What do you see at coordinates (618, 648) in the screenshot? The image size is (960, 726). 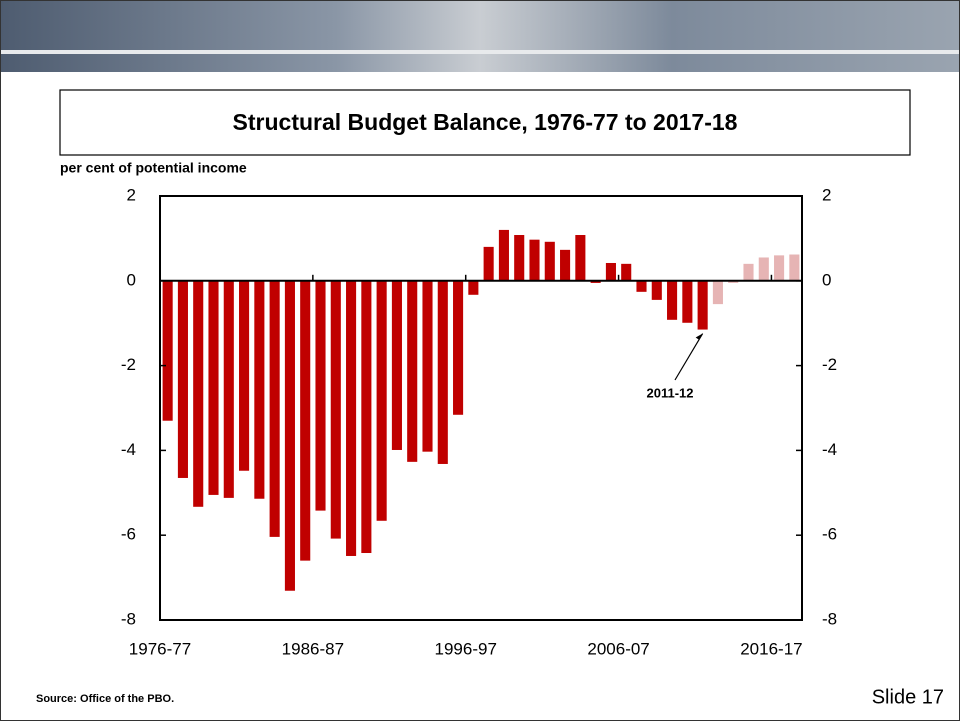 I see `x-tick-label: 2006-07` at bounding box center [618, 648].